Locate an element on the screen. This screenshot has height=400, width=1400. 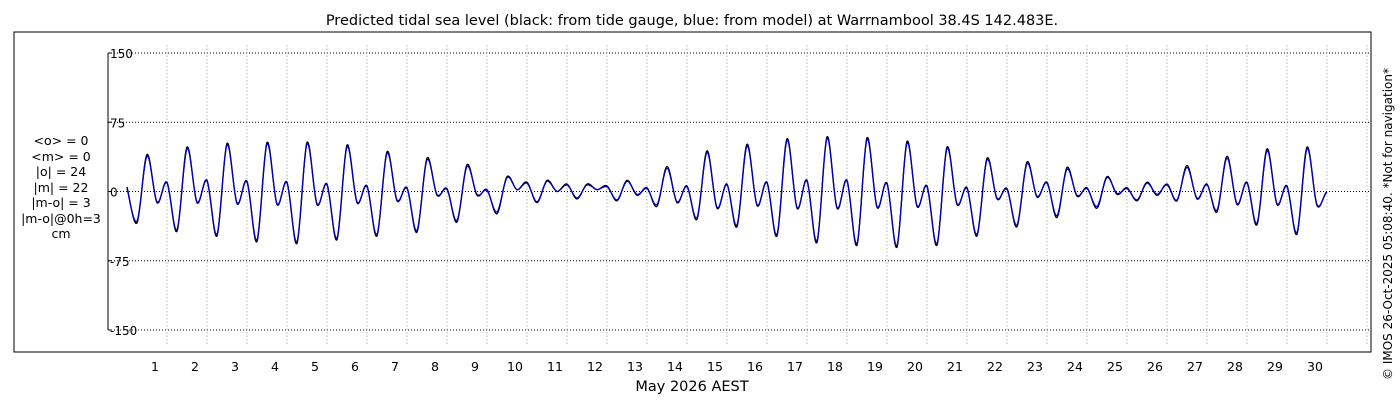
y-tick-label: -75 is located at coordinates (120, 262).